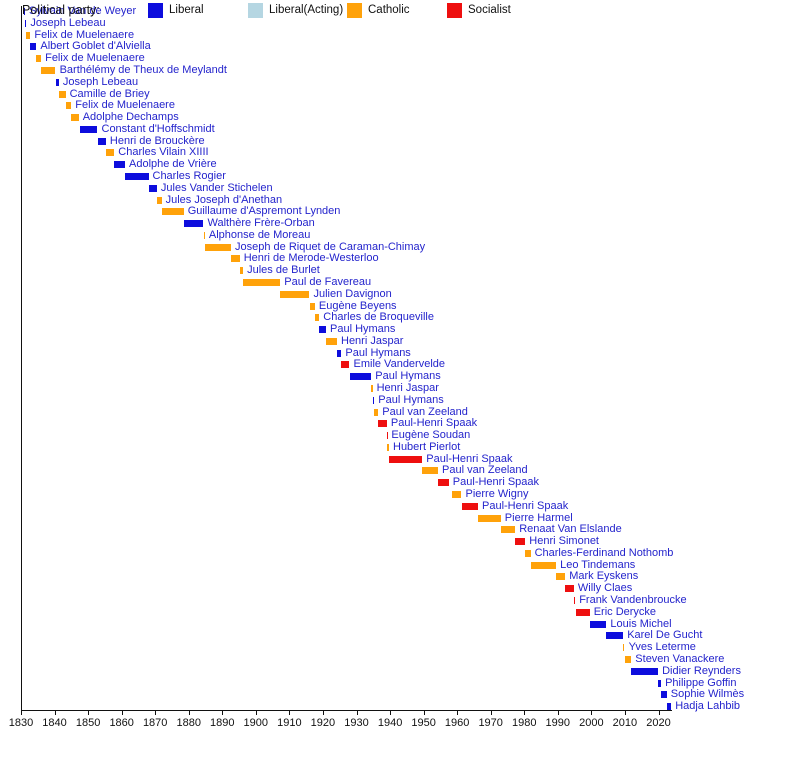  Describe the element at coordinates (261, 223) in the screenshot. I see `minister-name-label: Walthère Frère-Orban` at that location.